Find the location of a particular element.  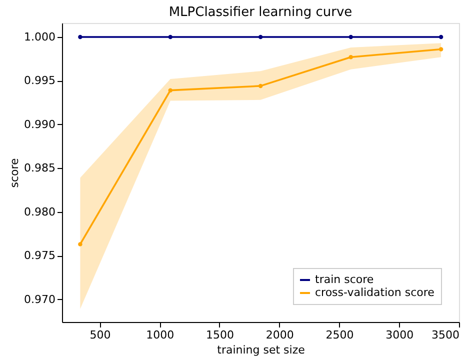

x-tick-label: 3500 is located at coordinates (446, 335).